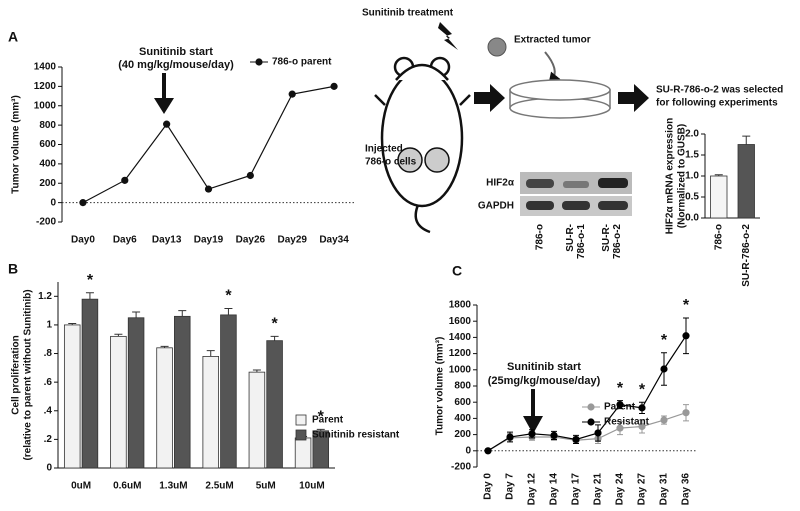 This screenshot has width=800, height=511. What do you see at coordinates (488, 486) in the screenshot?
I see `x-tick-label: Day 0` at bounding box center [488, 486].